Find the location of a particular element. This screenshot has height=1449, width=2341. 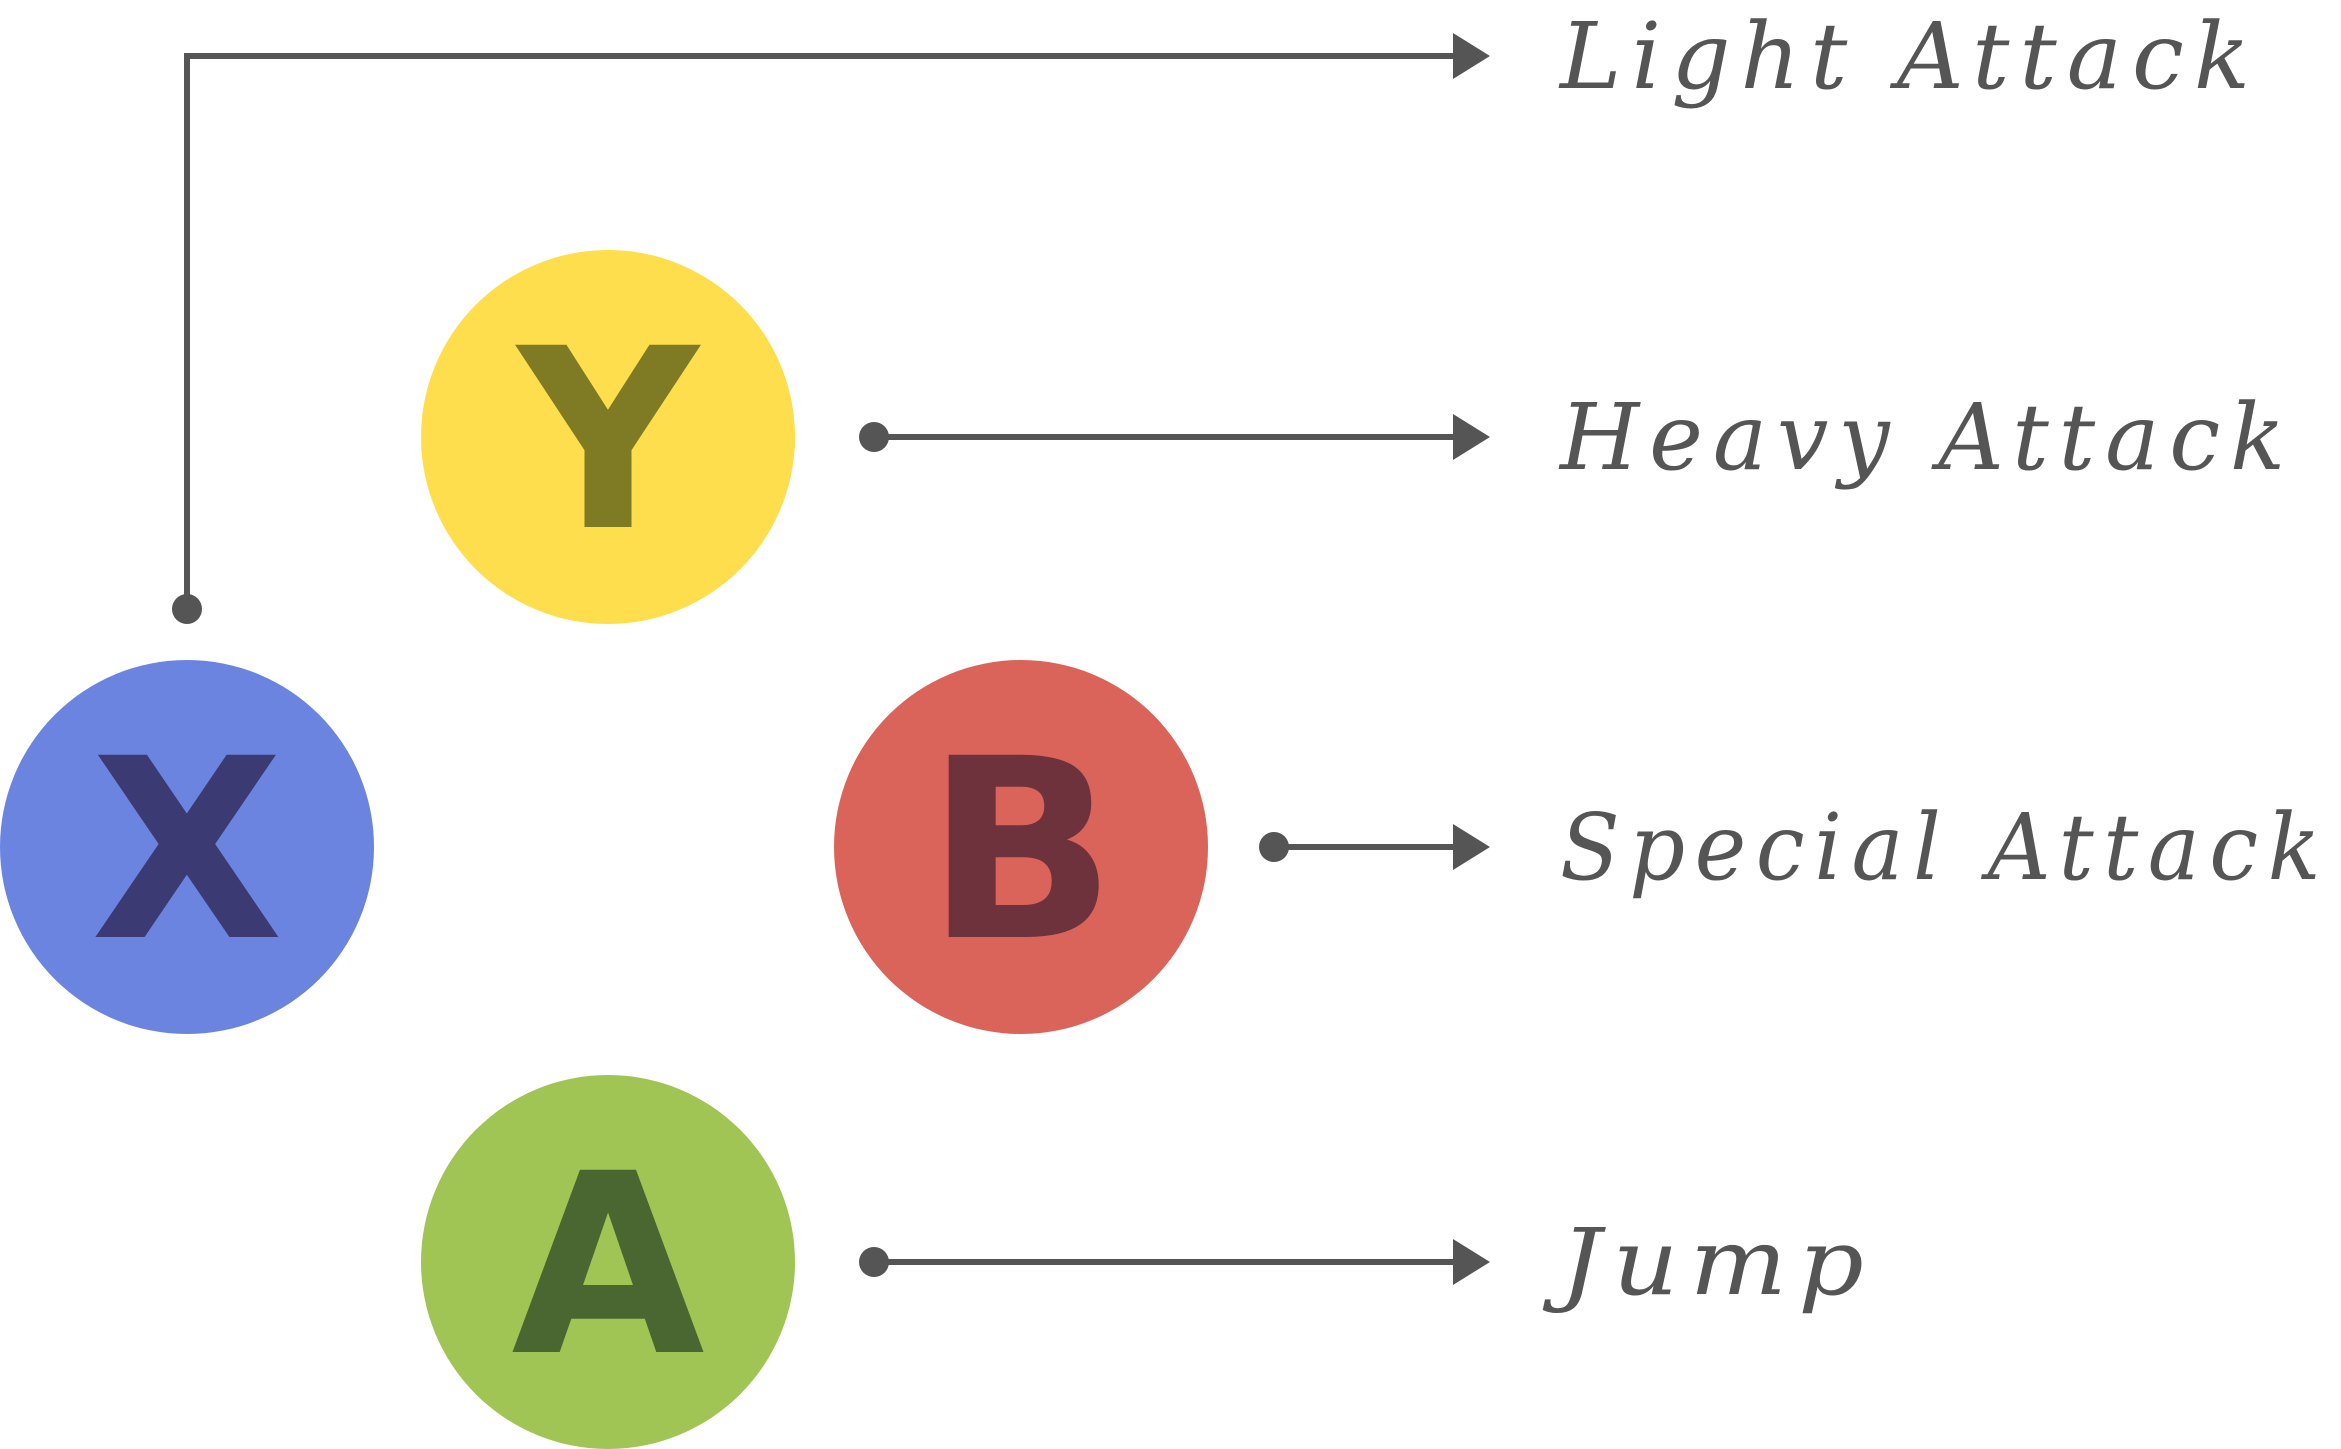

button-a: A is located at coordinates (608, 1262).